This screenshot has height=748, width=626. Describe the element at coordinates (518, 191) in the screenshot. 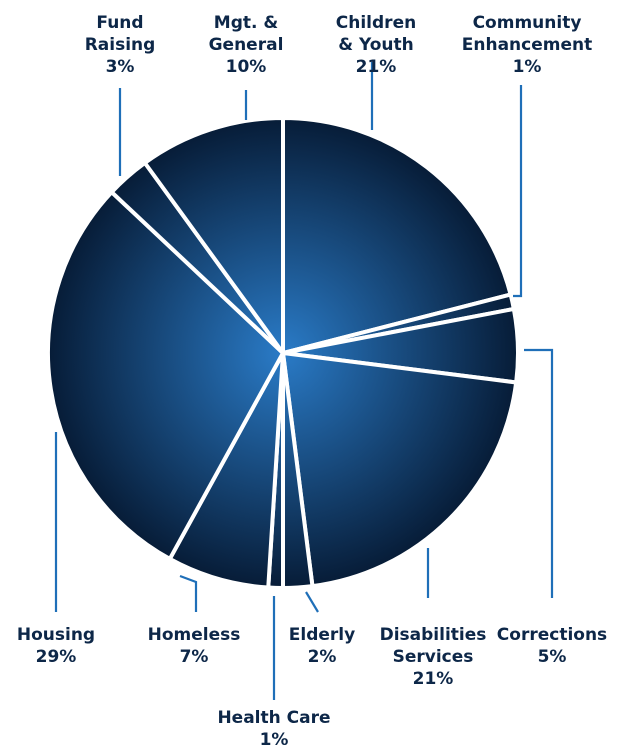

I see `leader-line-community-enhancement` at that location.